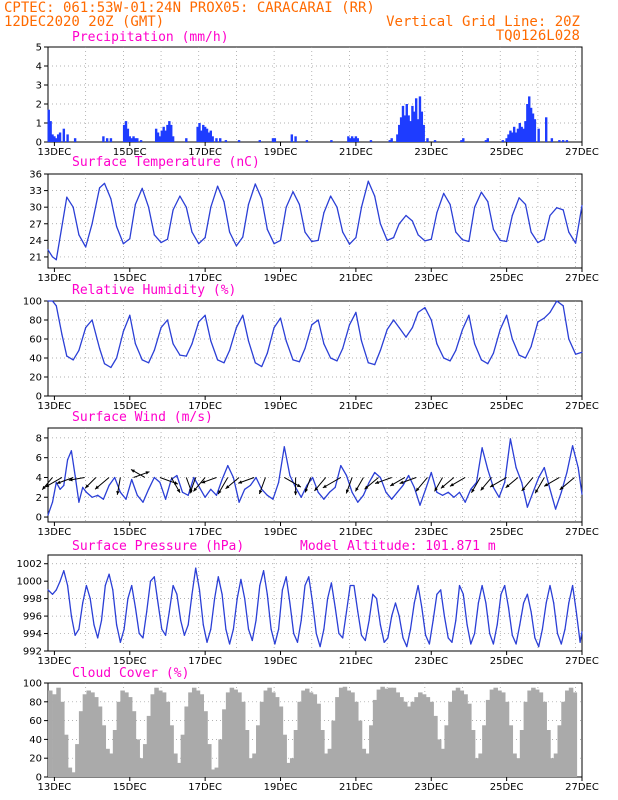  Describe the element at coordinates (130, 152) in the screenshot. I see `x-tick-label: 15DEC` at that location.